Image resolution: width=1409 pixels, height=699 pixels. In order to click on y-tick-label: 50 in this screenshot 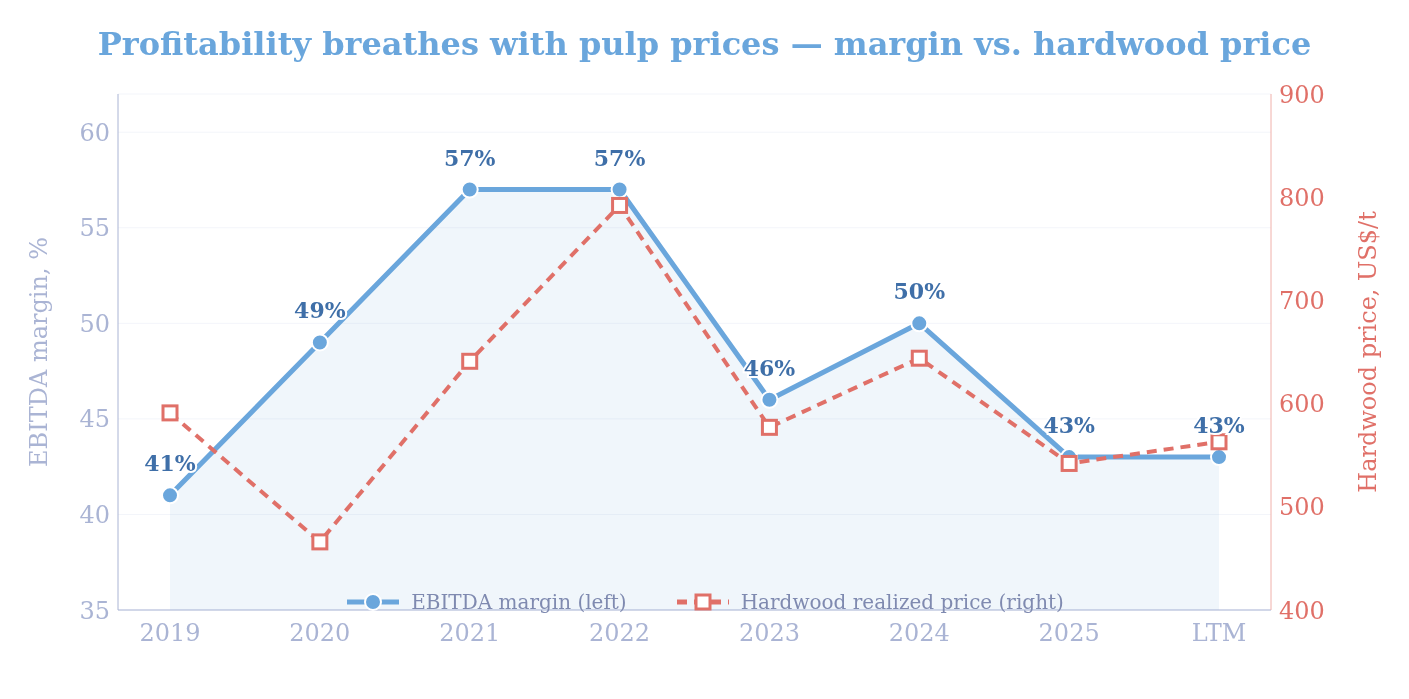, I will do `click(94, 323)`.